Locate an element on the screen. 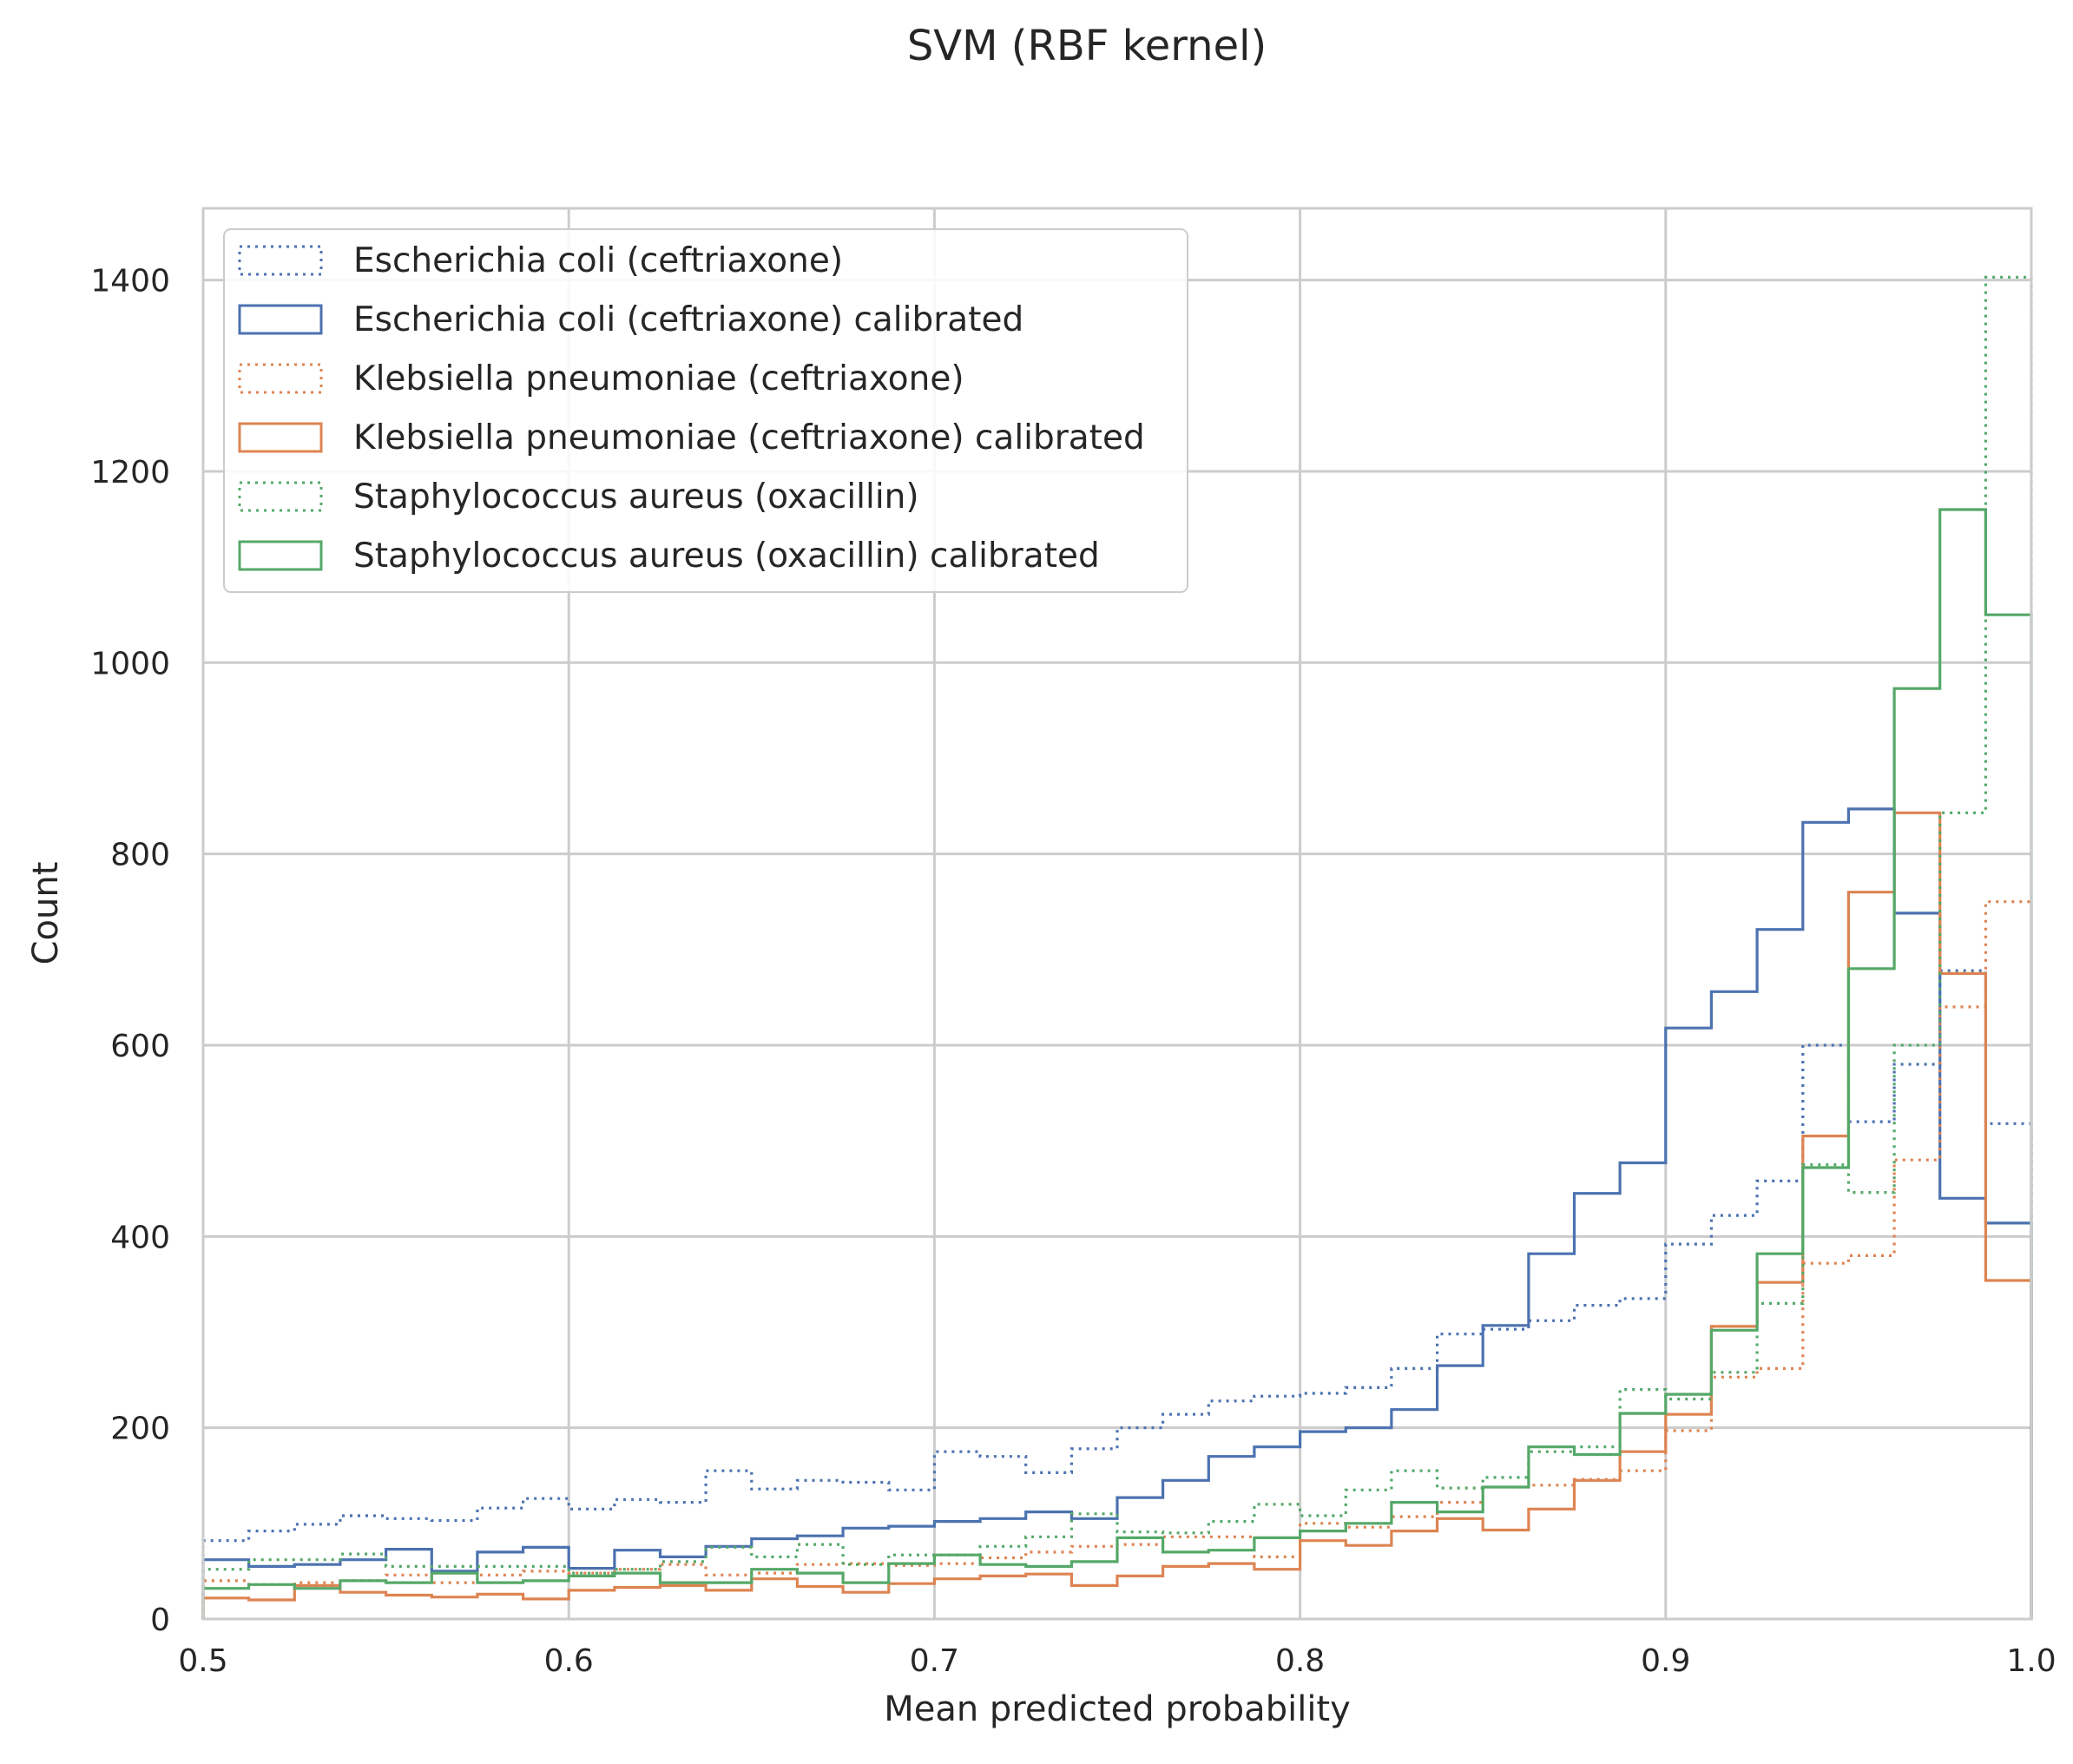  x-tick-label: 0.9 is located at coordinates (1665, 1661).